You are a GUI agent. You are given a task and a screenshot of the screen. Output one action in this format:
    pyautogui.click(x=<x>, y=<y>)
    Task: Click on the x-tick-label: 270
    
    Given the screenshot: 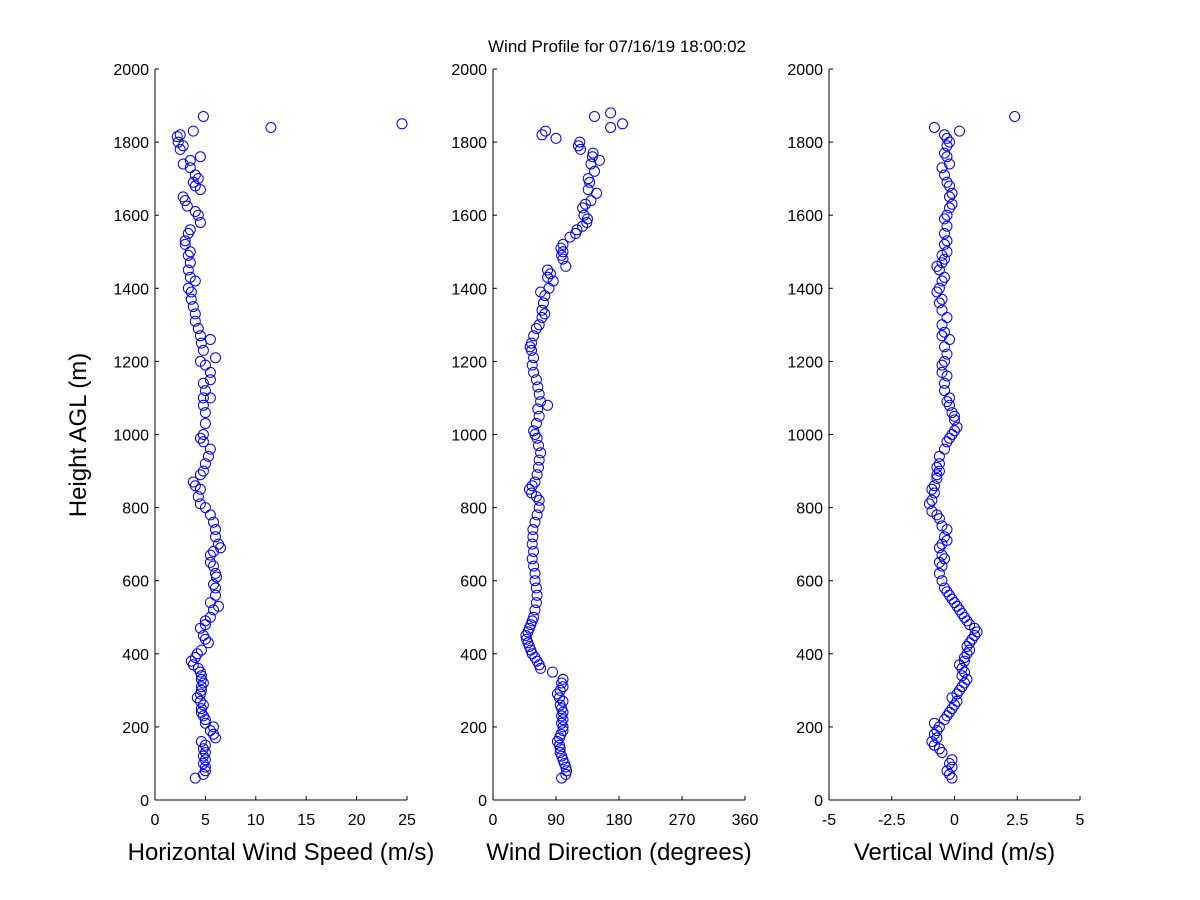 What is the action you would take?
    pyautogui.click(x=682, y=820)
    